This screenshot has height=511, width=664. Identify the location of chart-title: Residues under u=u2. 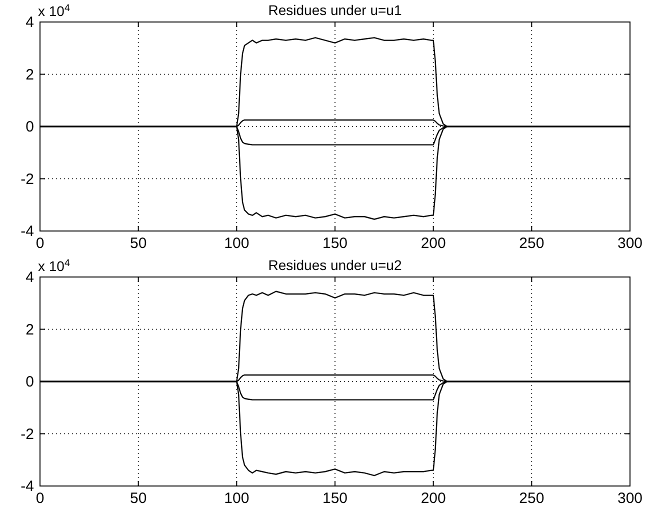
(335, 265).